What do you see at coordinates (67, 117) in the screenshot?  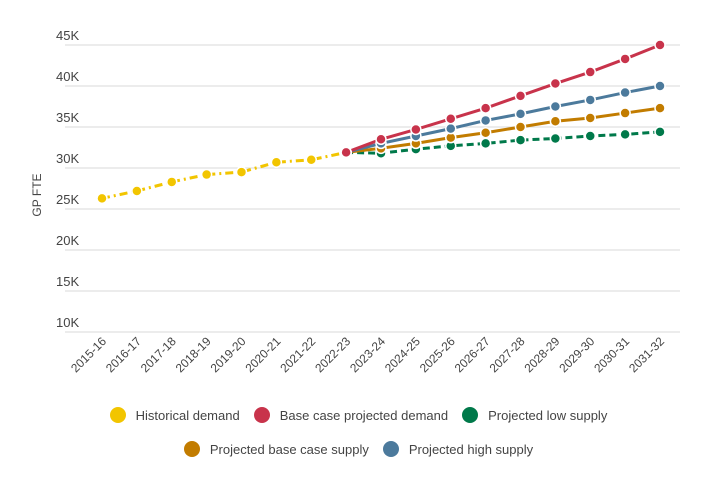 I see `y-tick-label: 35K` at bounding box center [67, 117].